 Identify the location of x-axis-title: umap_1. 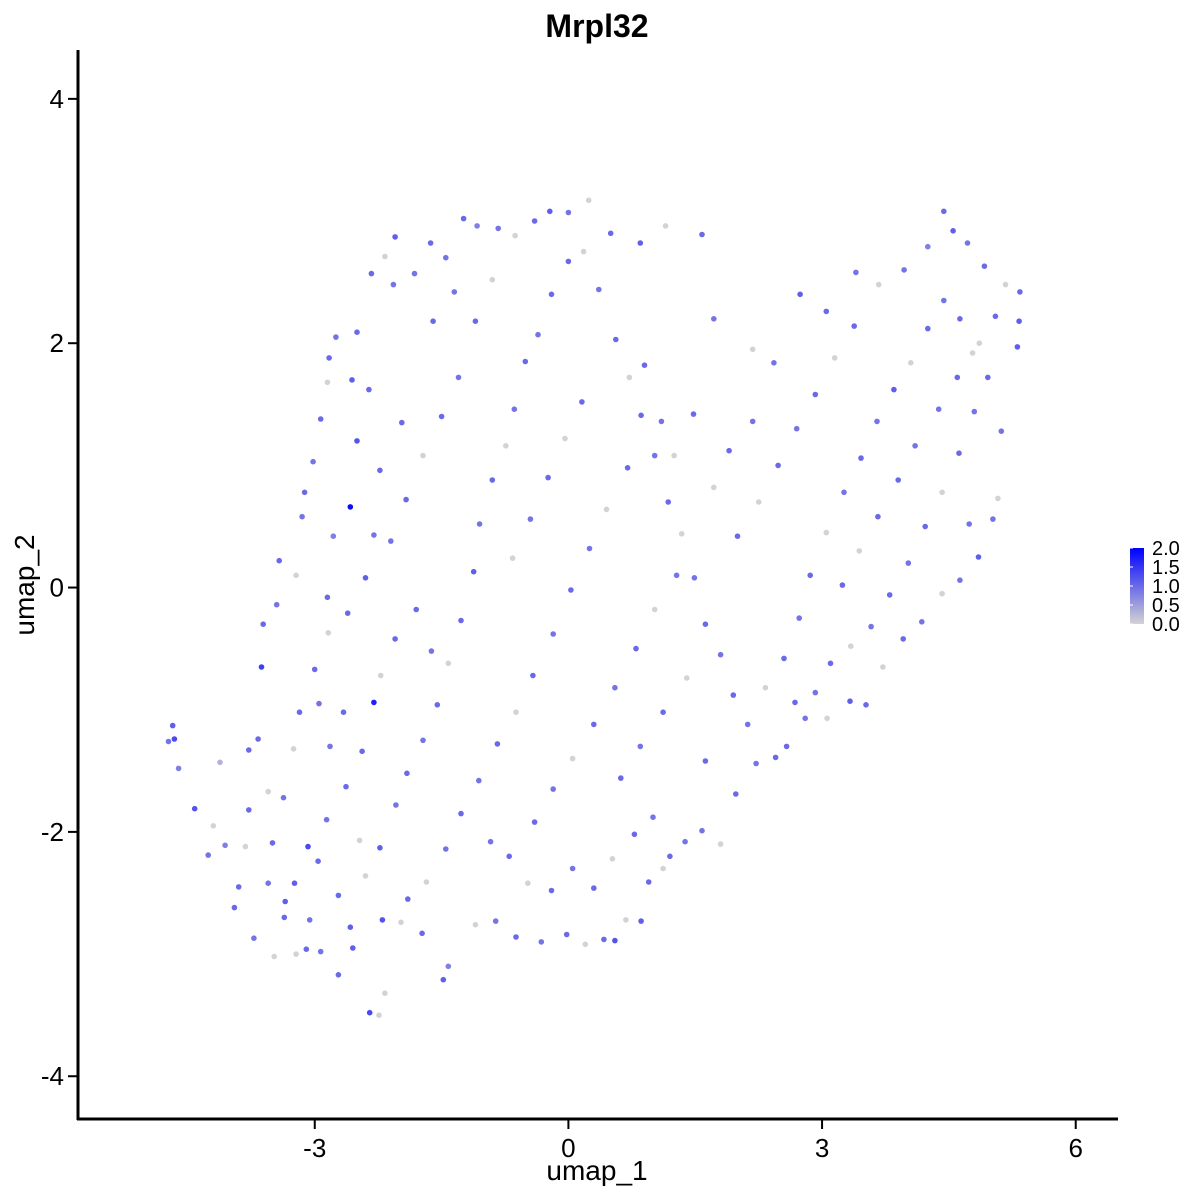
(596, 1170).